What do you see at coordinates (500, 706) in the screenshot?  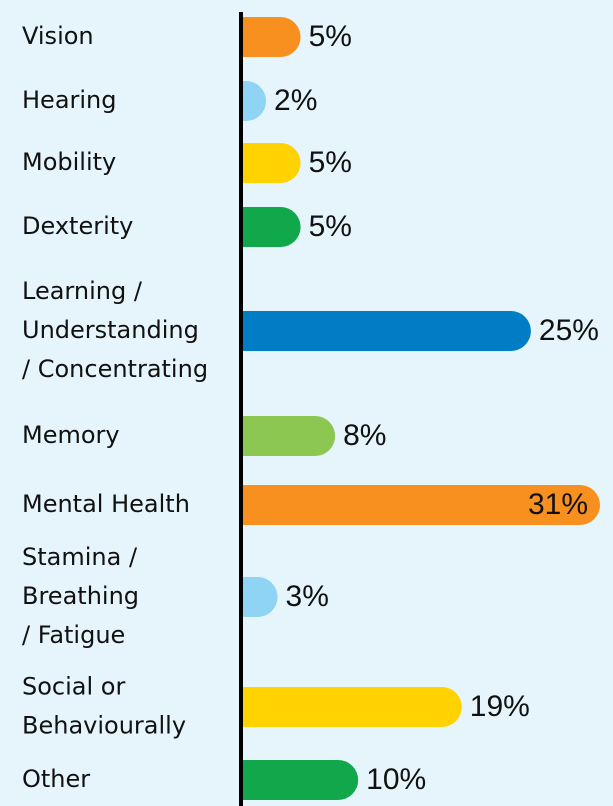 I see `value-label: 19%` at bounding box center [500, 706].